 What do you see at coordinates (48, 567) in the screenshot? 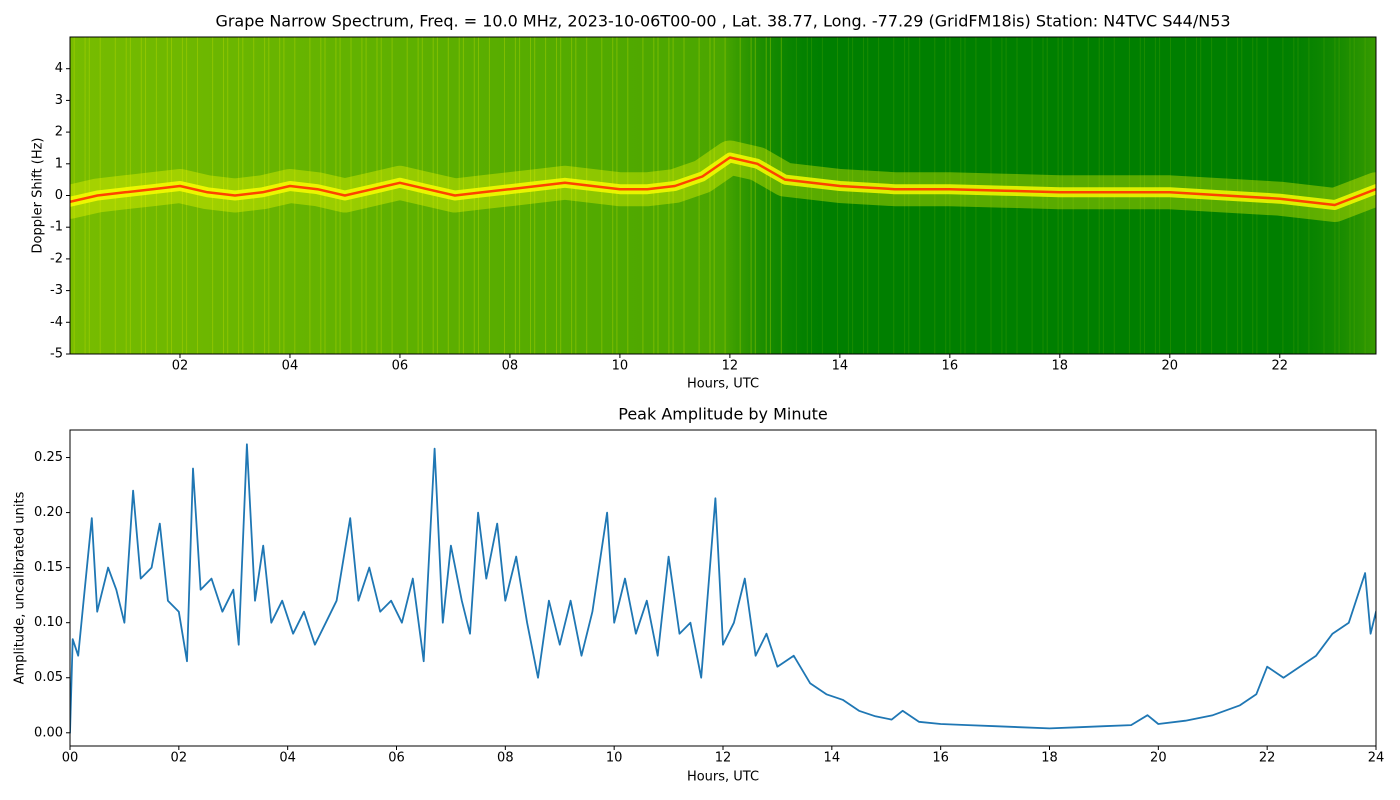
I see `y-tick-label: 0.15` at bounding box center [48, 567].